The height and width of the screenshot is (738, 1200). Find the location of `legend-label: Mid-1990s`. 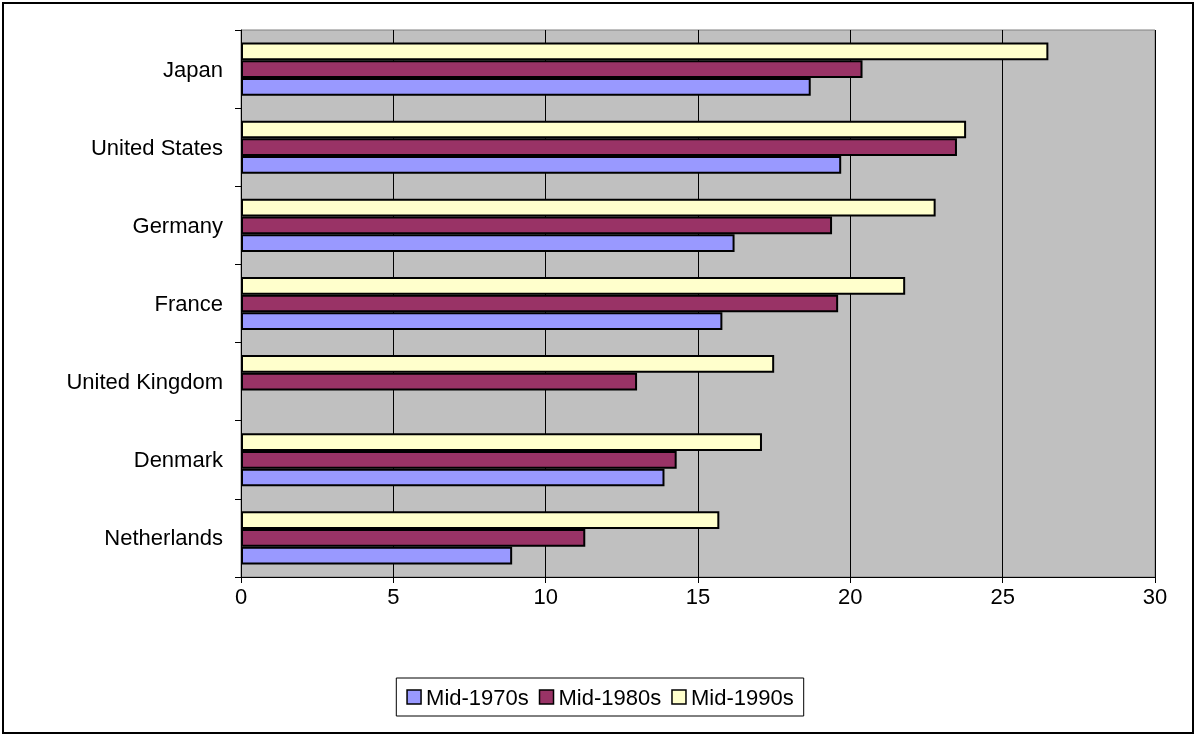

legend-label: Mid-1990s is located at coordinates (742, 697).